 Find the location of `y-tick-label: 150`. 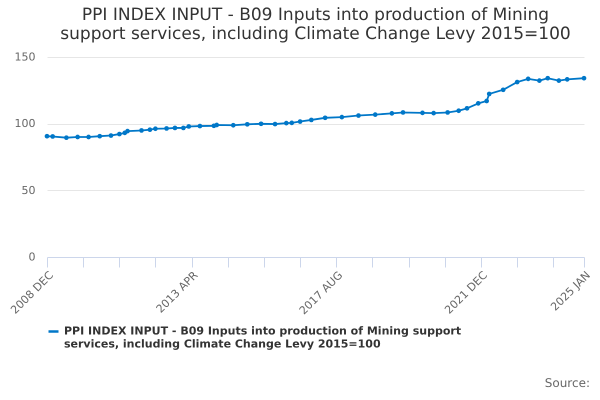

y-tick-label: 150 is located at coordinates (25, 57).